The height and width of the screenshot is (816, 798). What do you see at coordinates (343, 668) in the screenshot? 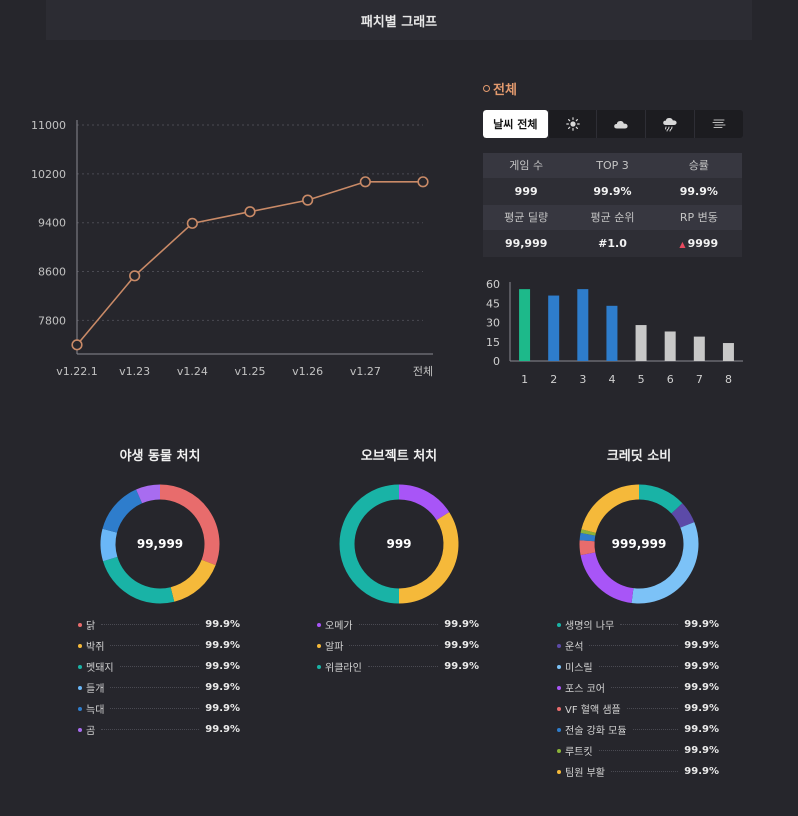
I see `legend-label: 위클라인` at bounding box center [343, 668].